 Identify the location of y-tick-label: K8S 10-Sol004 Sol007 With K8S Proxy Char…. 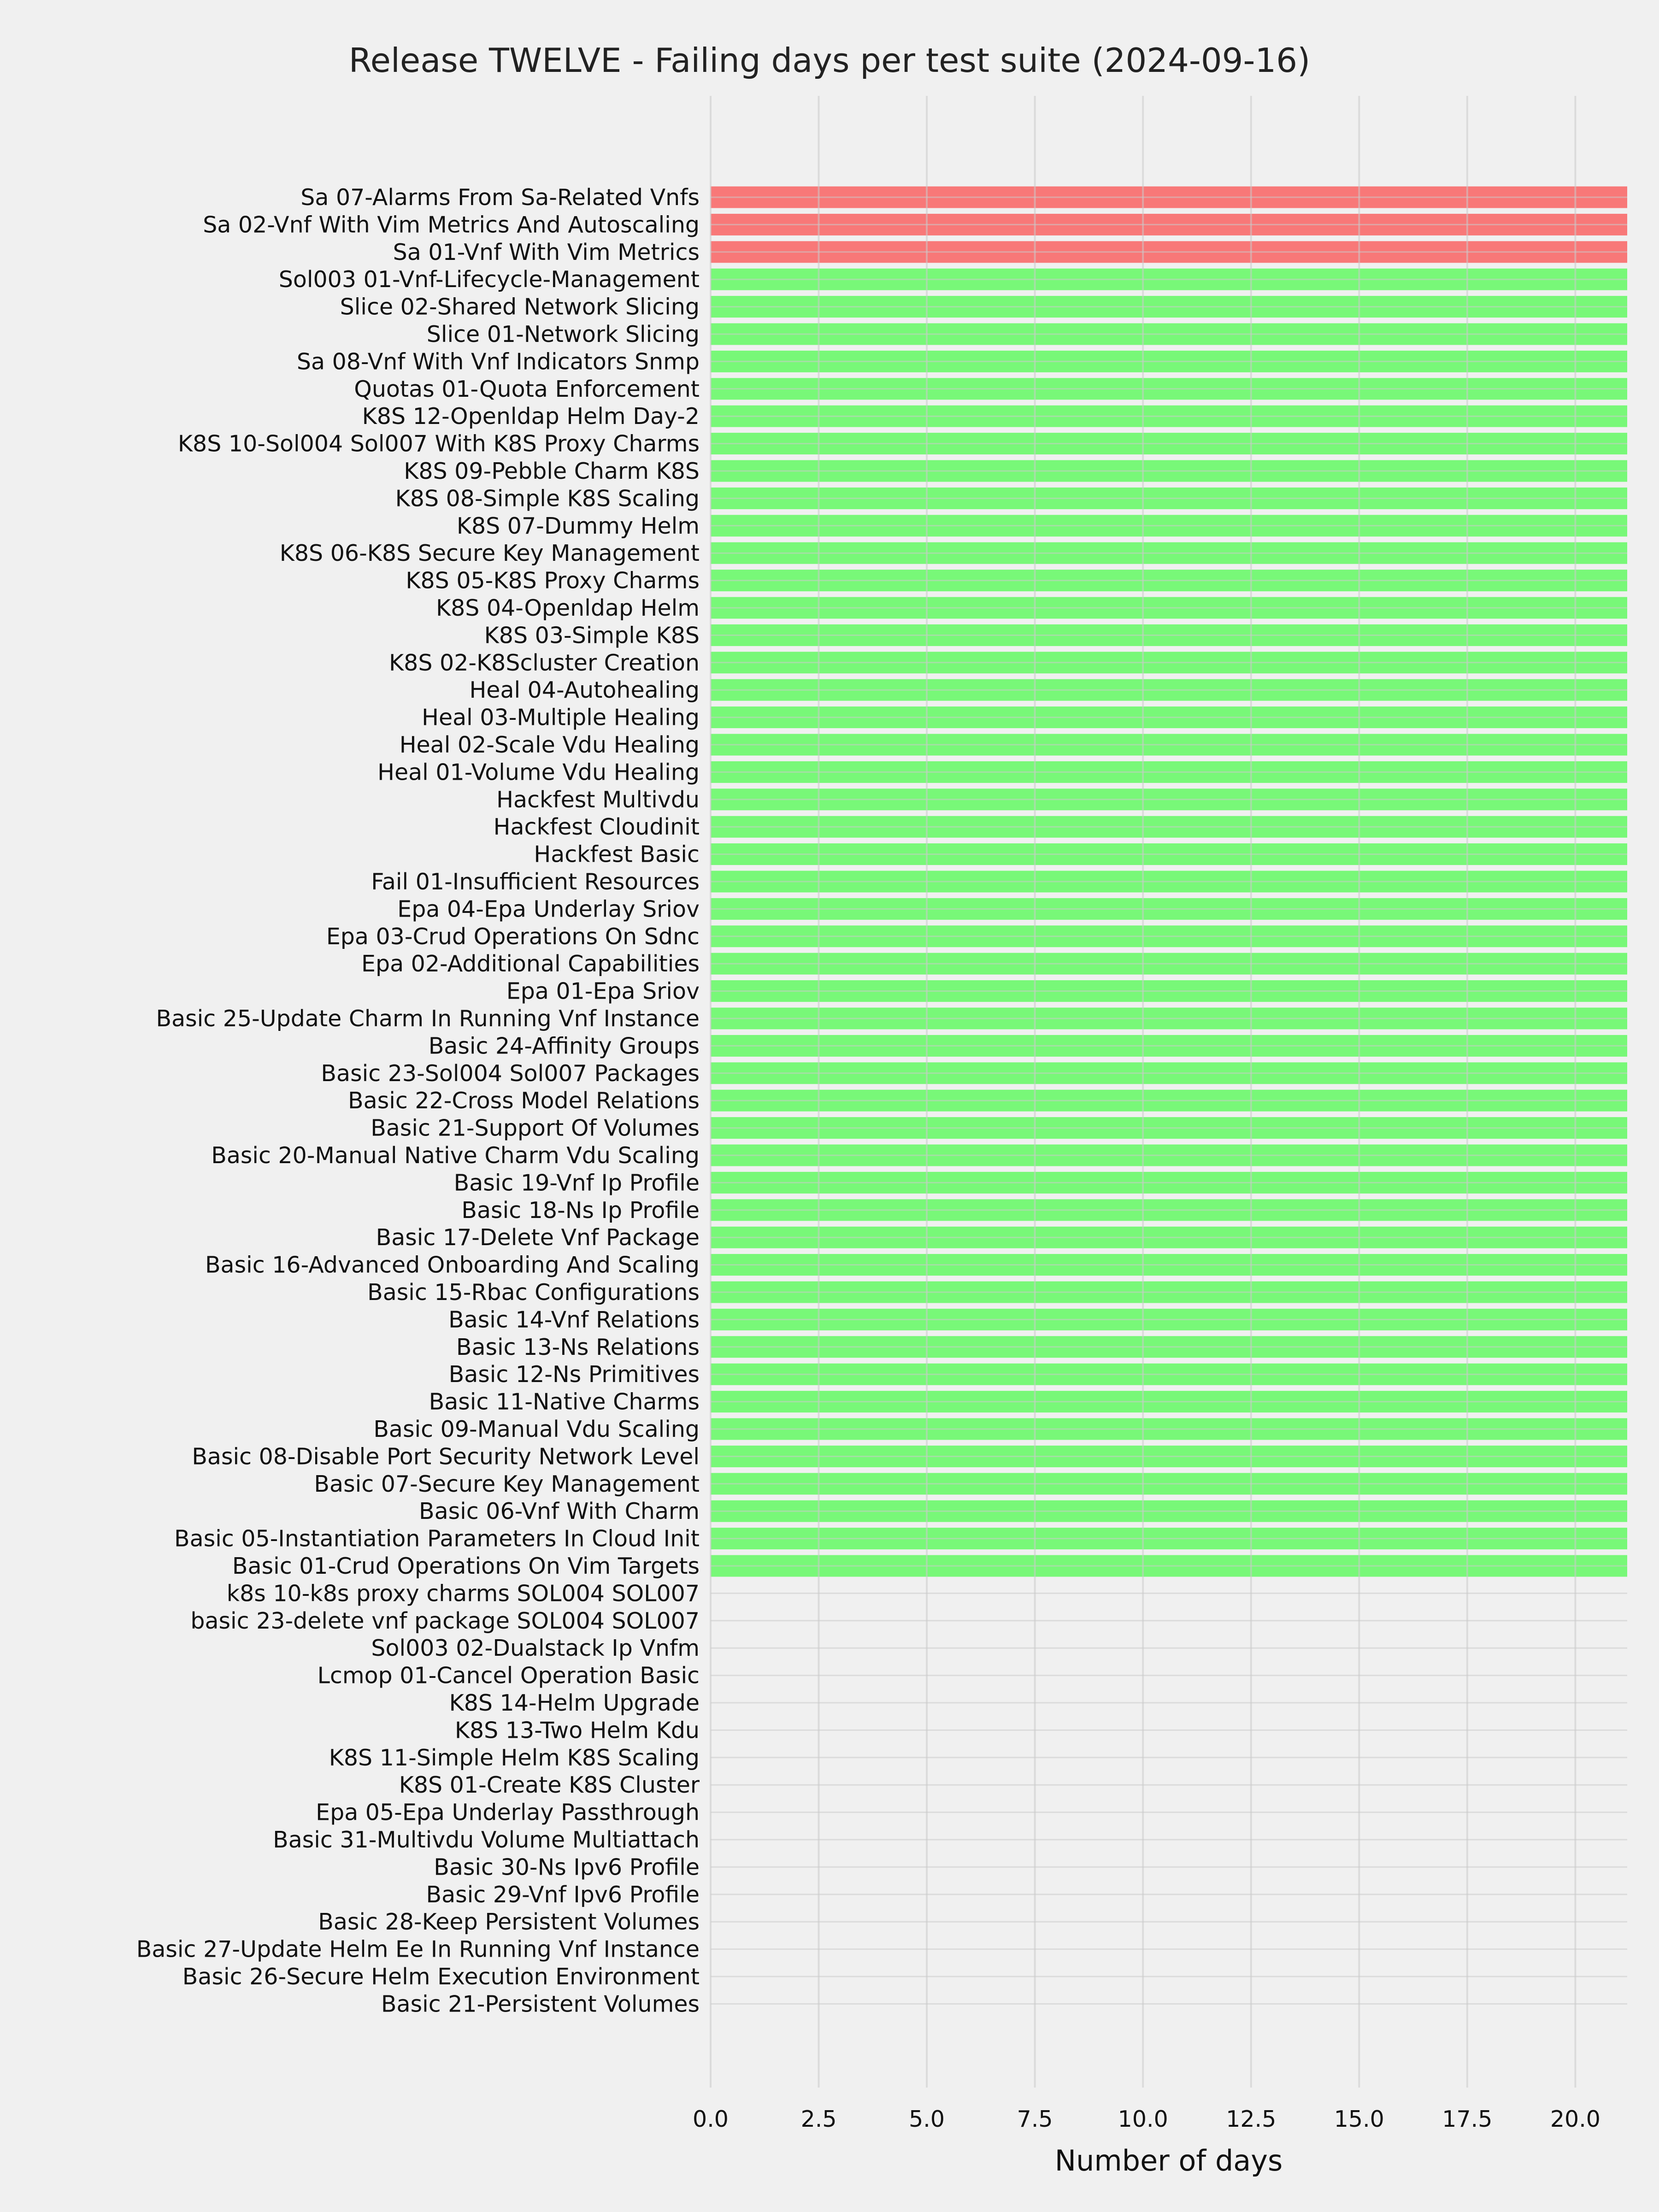
(439, 444).